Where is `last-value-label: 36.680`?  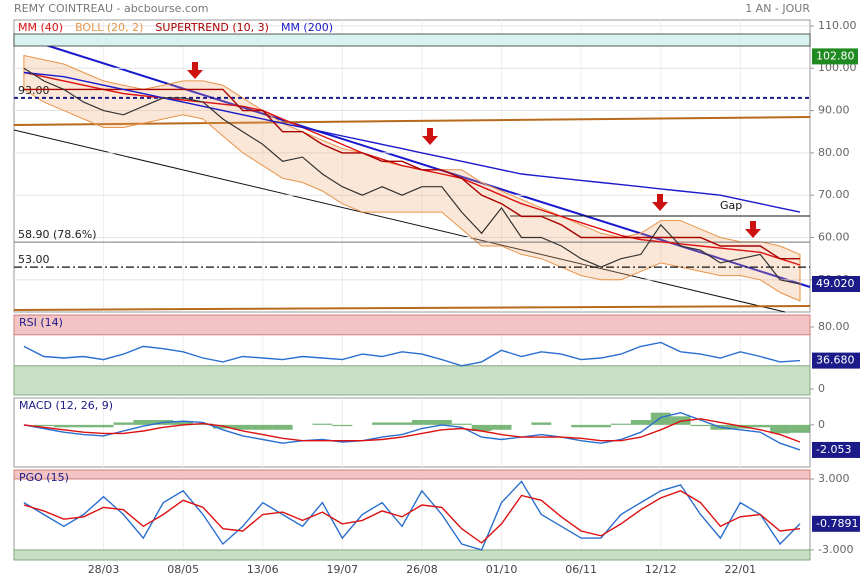
last-value-label: 36.680 is located at coordinates (835, 360).